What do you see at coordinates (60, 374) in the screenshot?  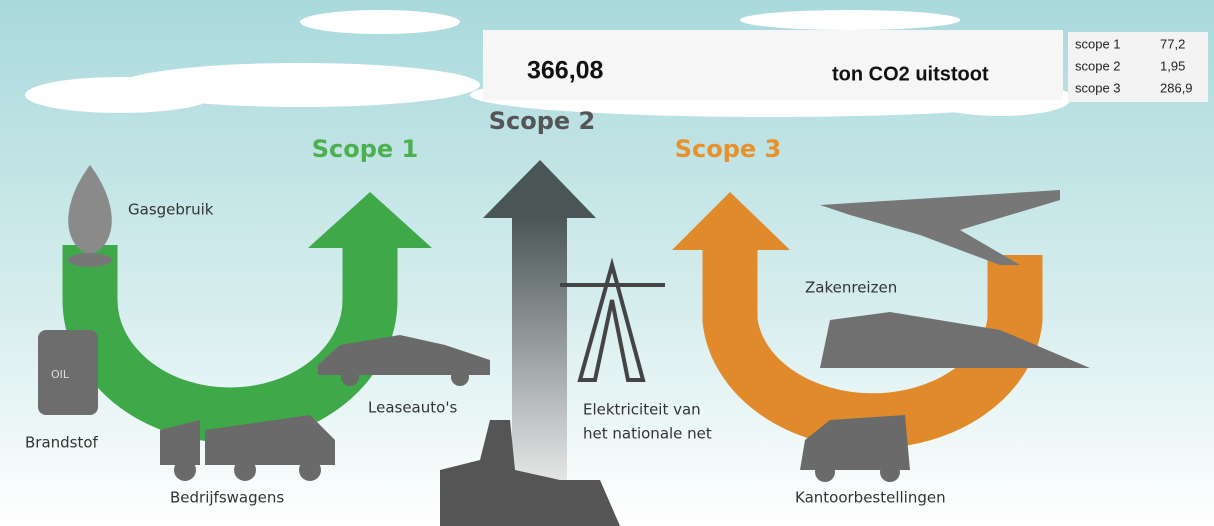 I see `barrel-label: OIL` at bounding box center [60, 374].